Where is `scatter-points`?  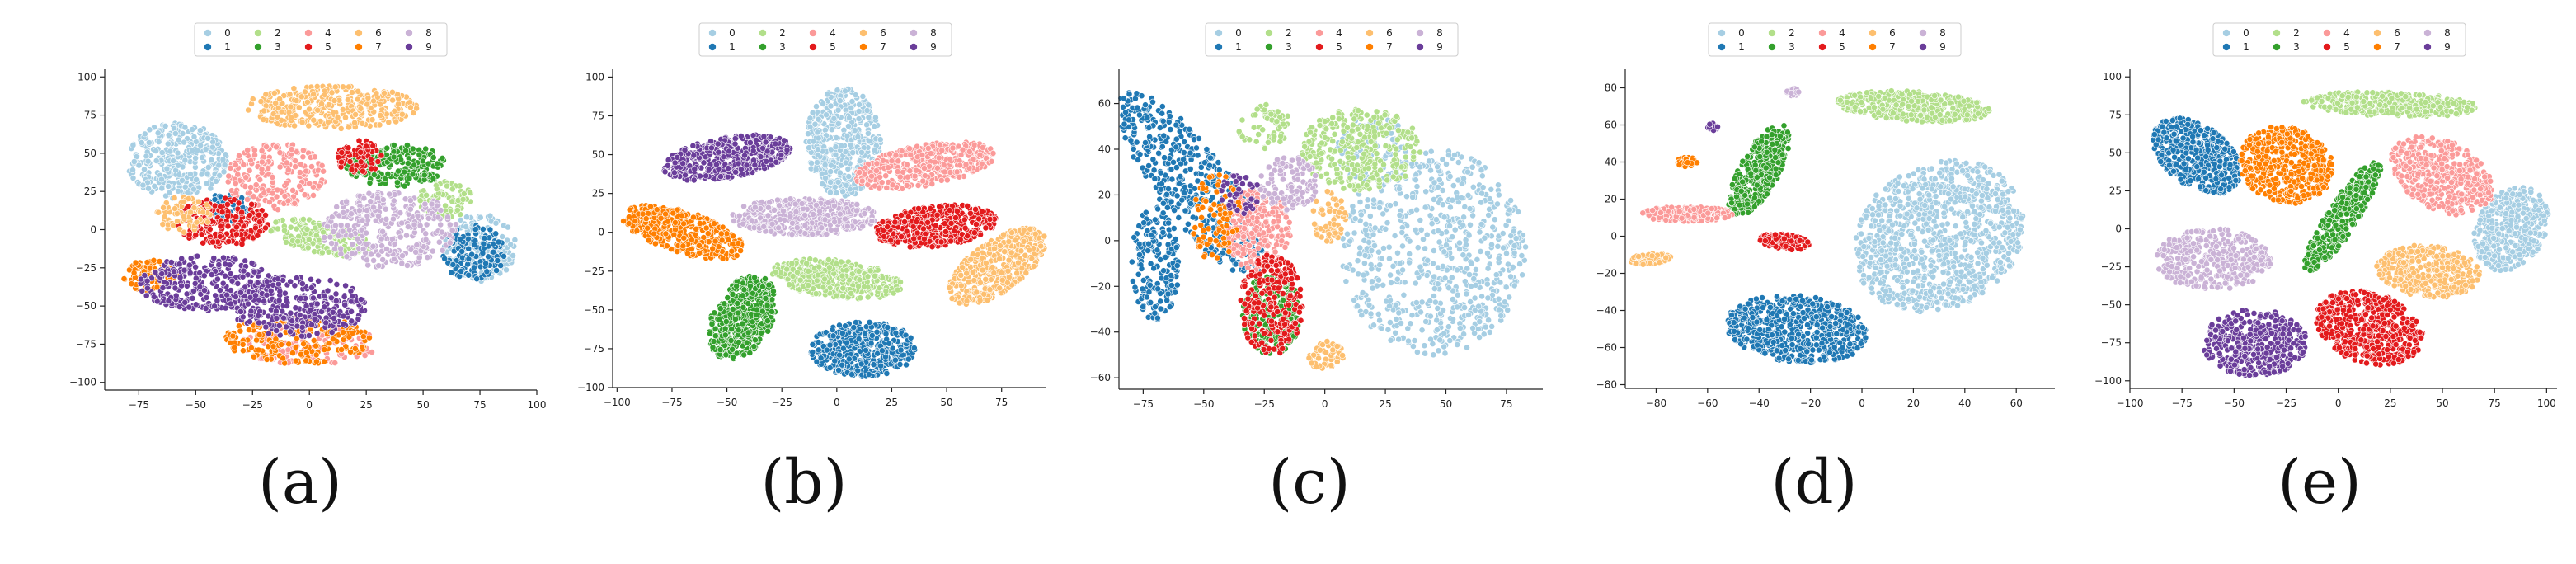 scatter-points is located at coordinates (319, 225).